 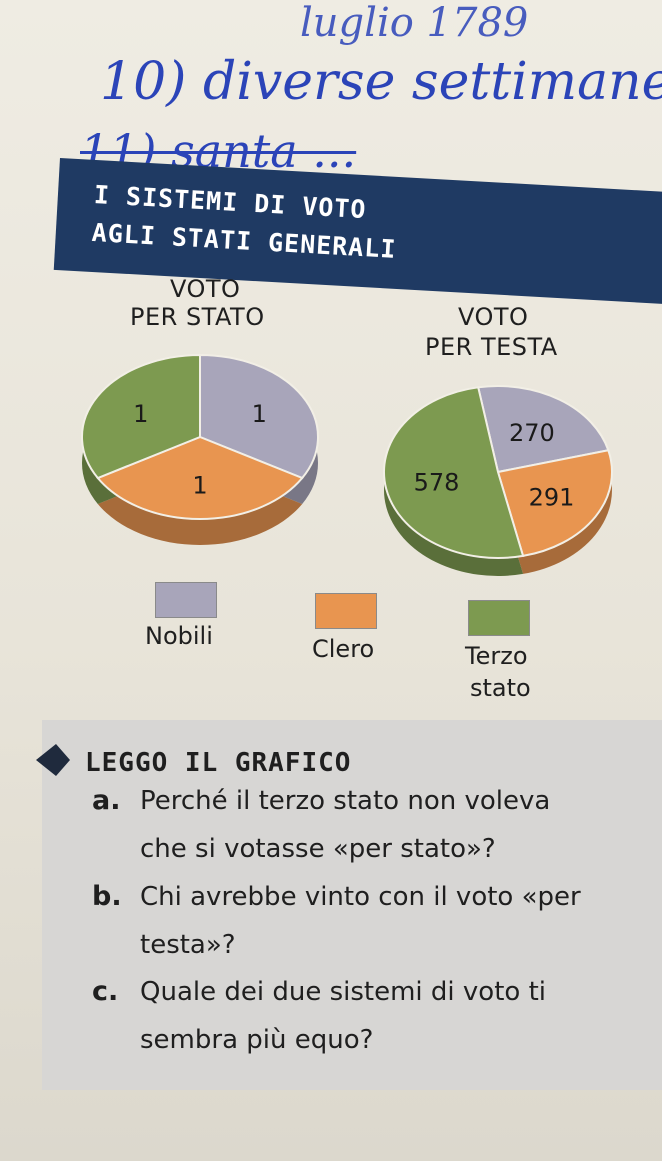 I want to click on question-b-letter: b., so click(x=107, y=896).